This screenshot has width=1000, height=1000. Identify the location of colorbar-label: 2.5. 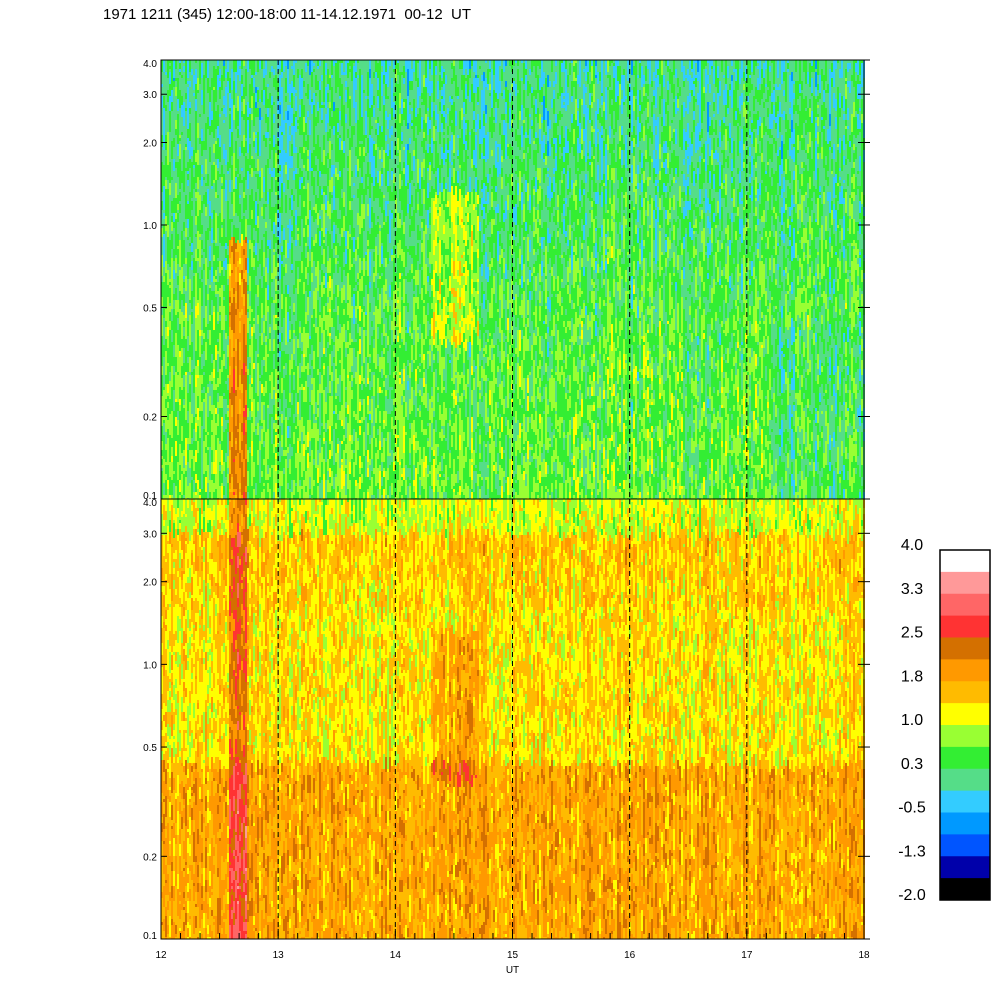
(912, 633).